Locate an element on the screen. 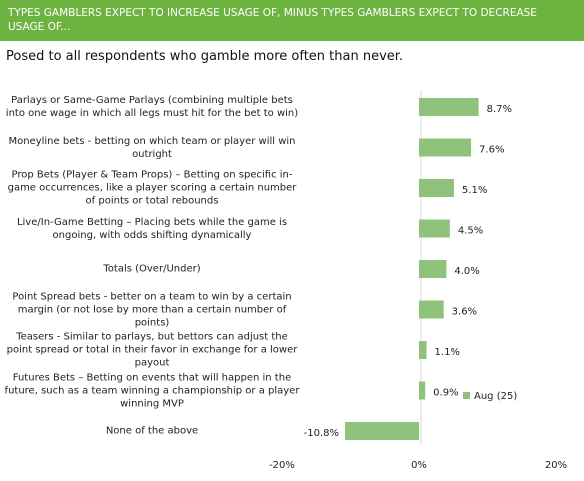 This screenshot has width=584, height=481. value-label: 1.1% is located at coordinates (447, 352).